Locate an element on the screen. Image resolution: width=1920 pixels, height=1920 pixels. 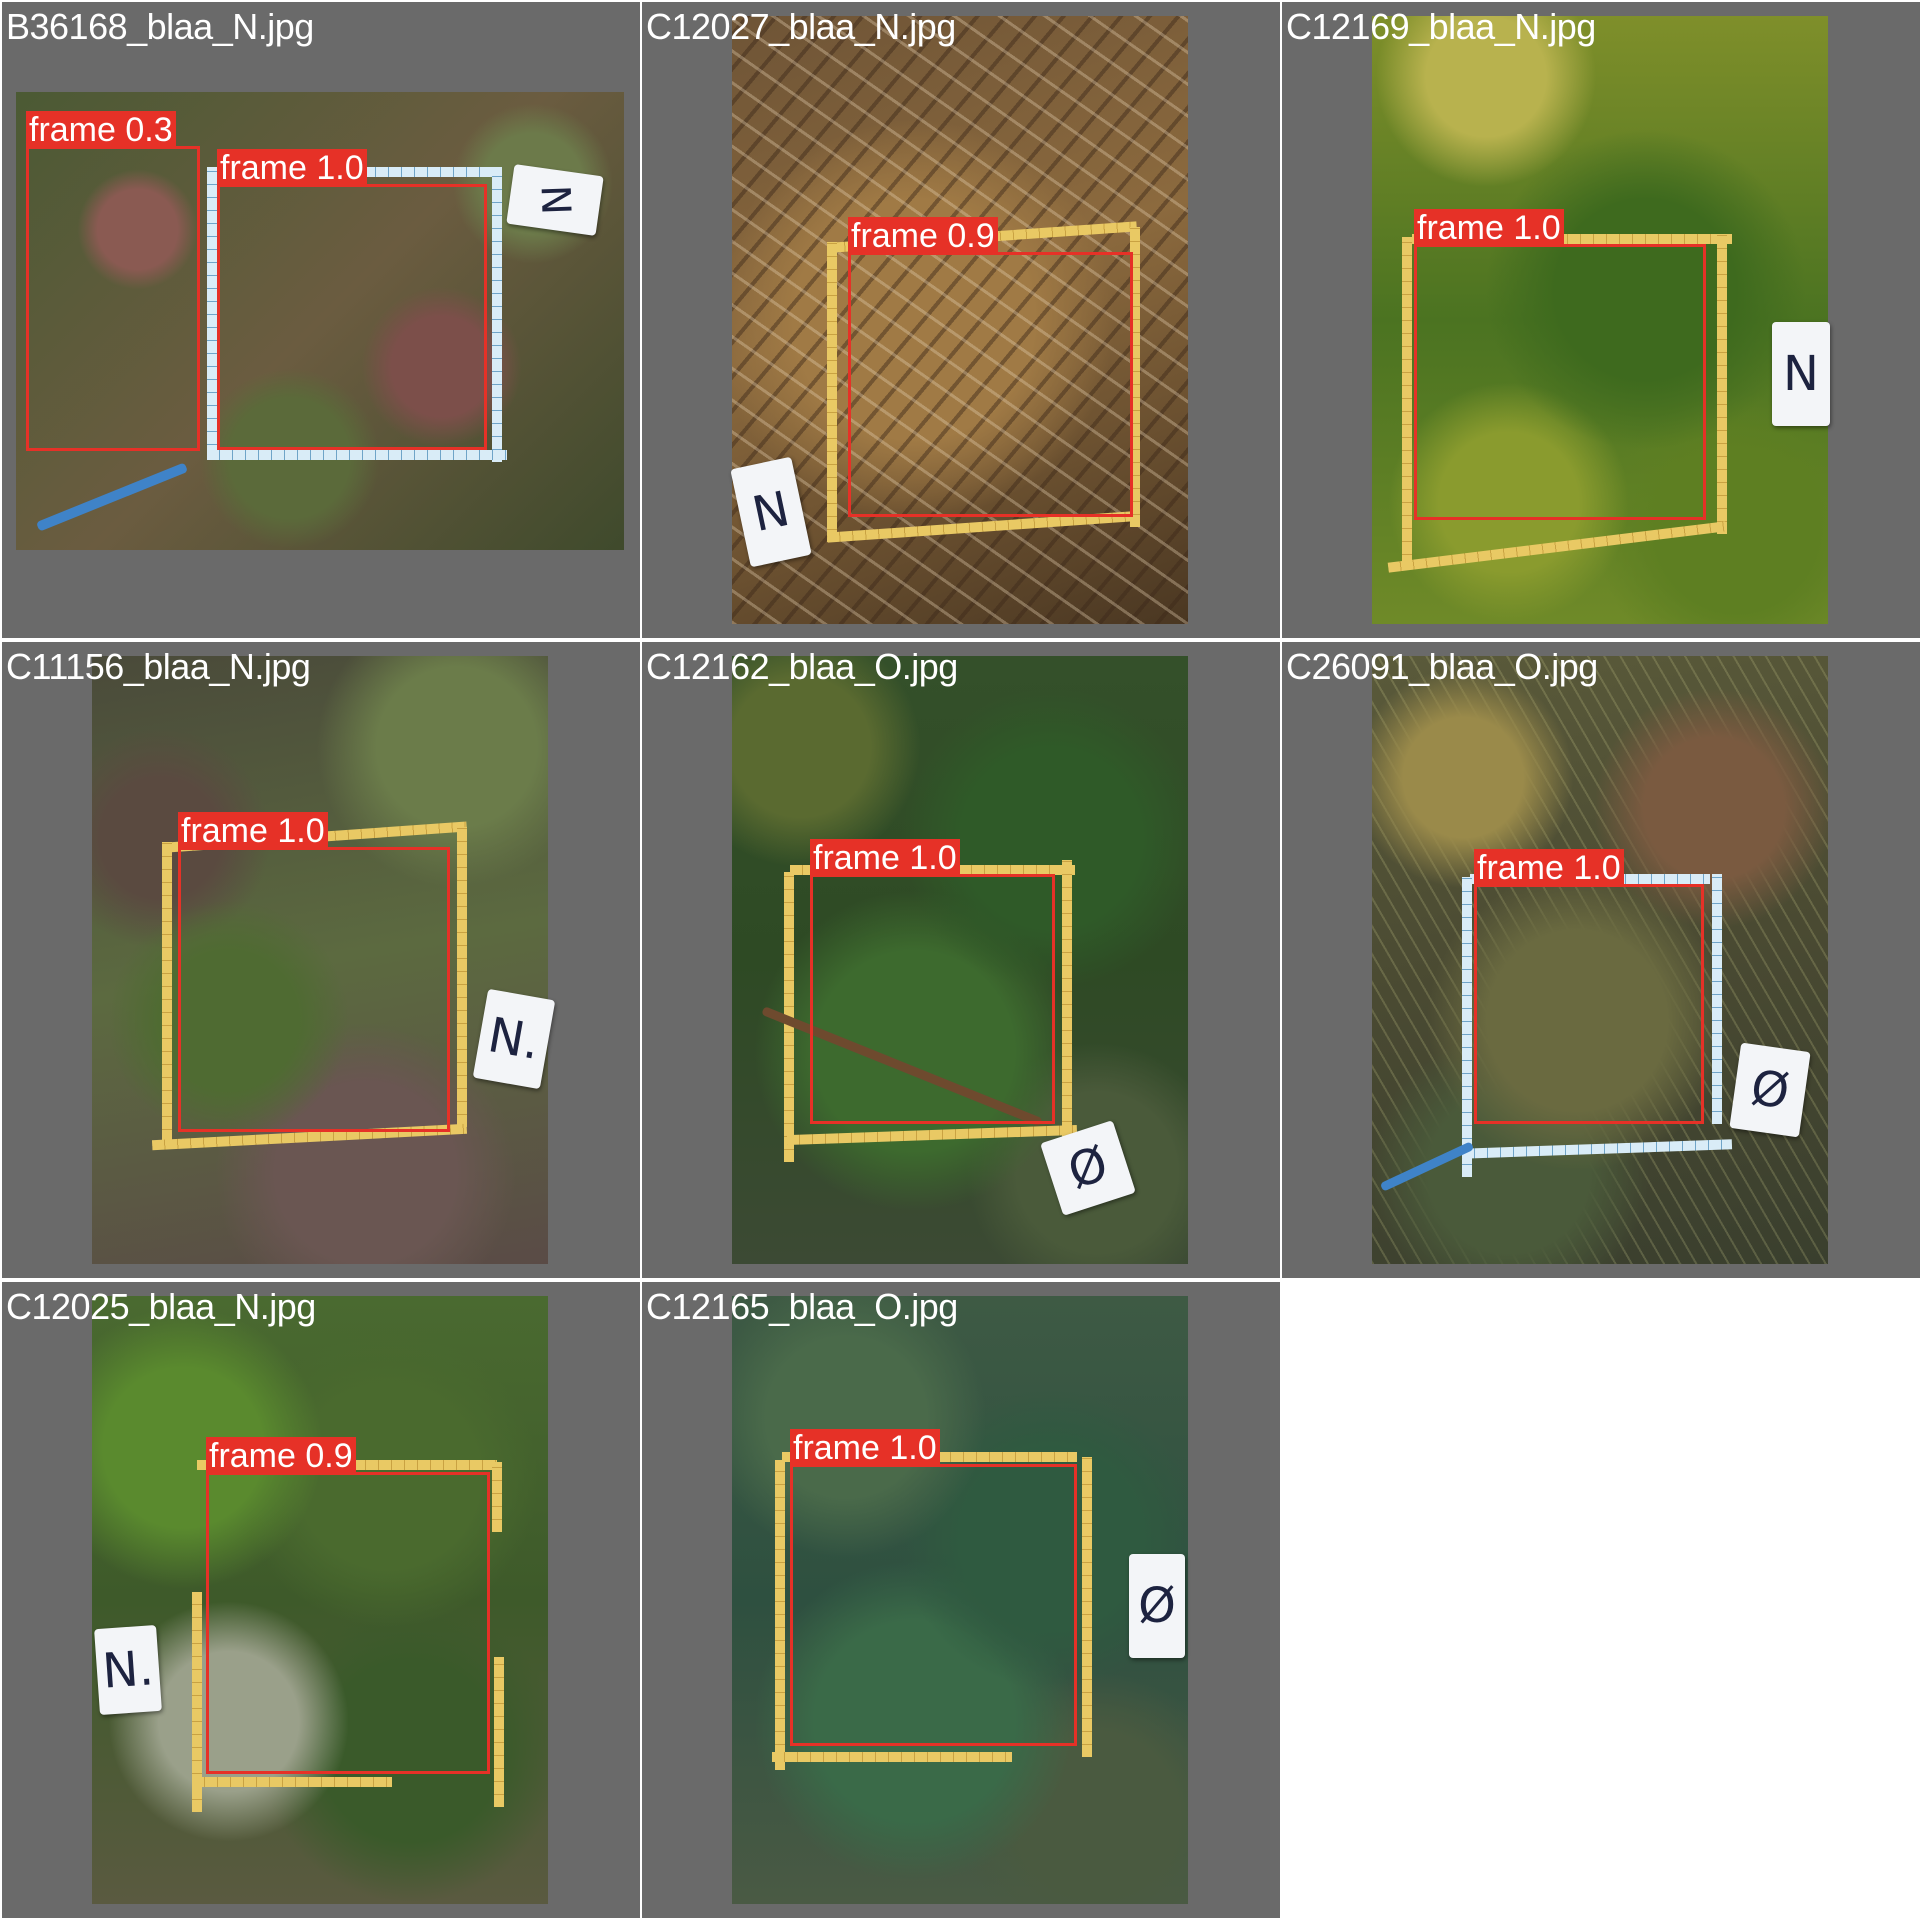
result-cell: N frame 0.3 frame 1.0 B36168_blaa_N.jpg is located at coordinates (321, 320).